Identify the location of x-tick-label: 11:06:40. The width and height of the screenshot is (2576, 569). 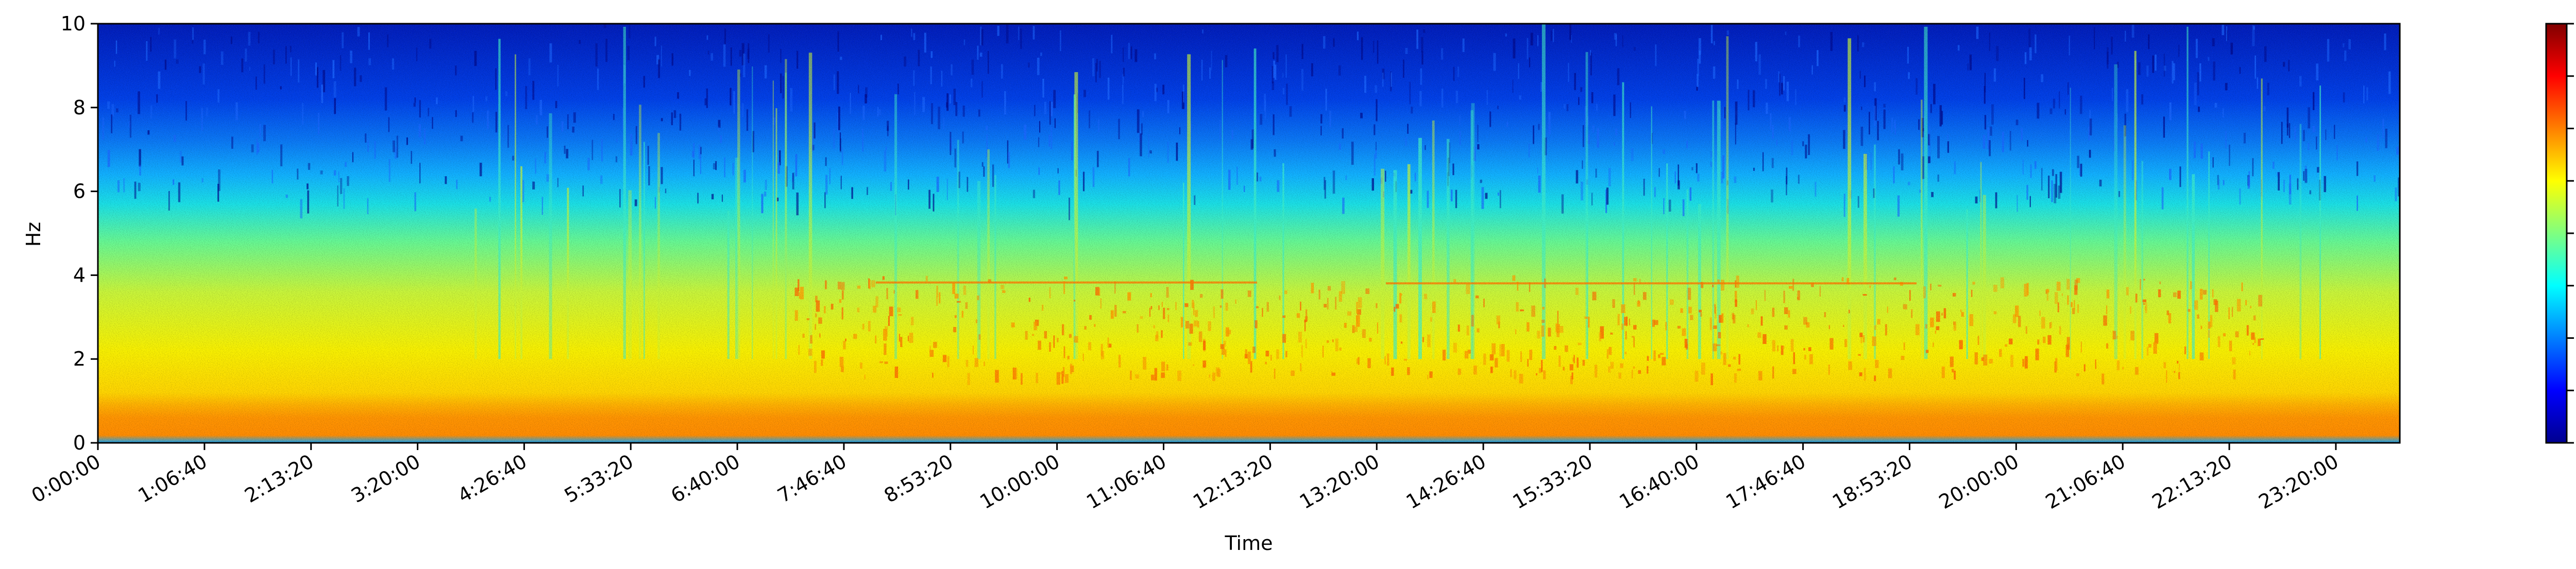
(1126, 481).